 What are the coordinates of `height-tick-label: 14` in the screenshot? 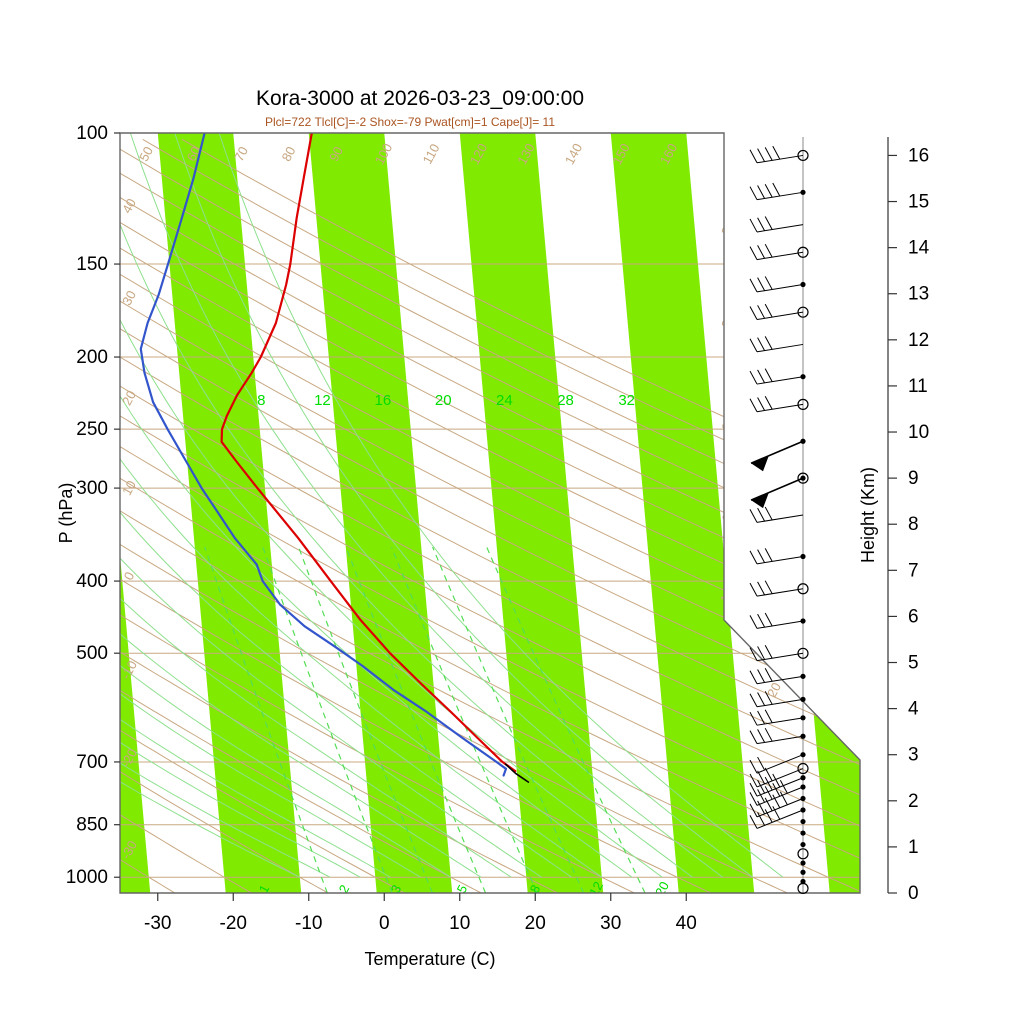 It's located at (919, 248).